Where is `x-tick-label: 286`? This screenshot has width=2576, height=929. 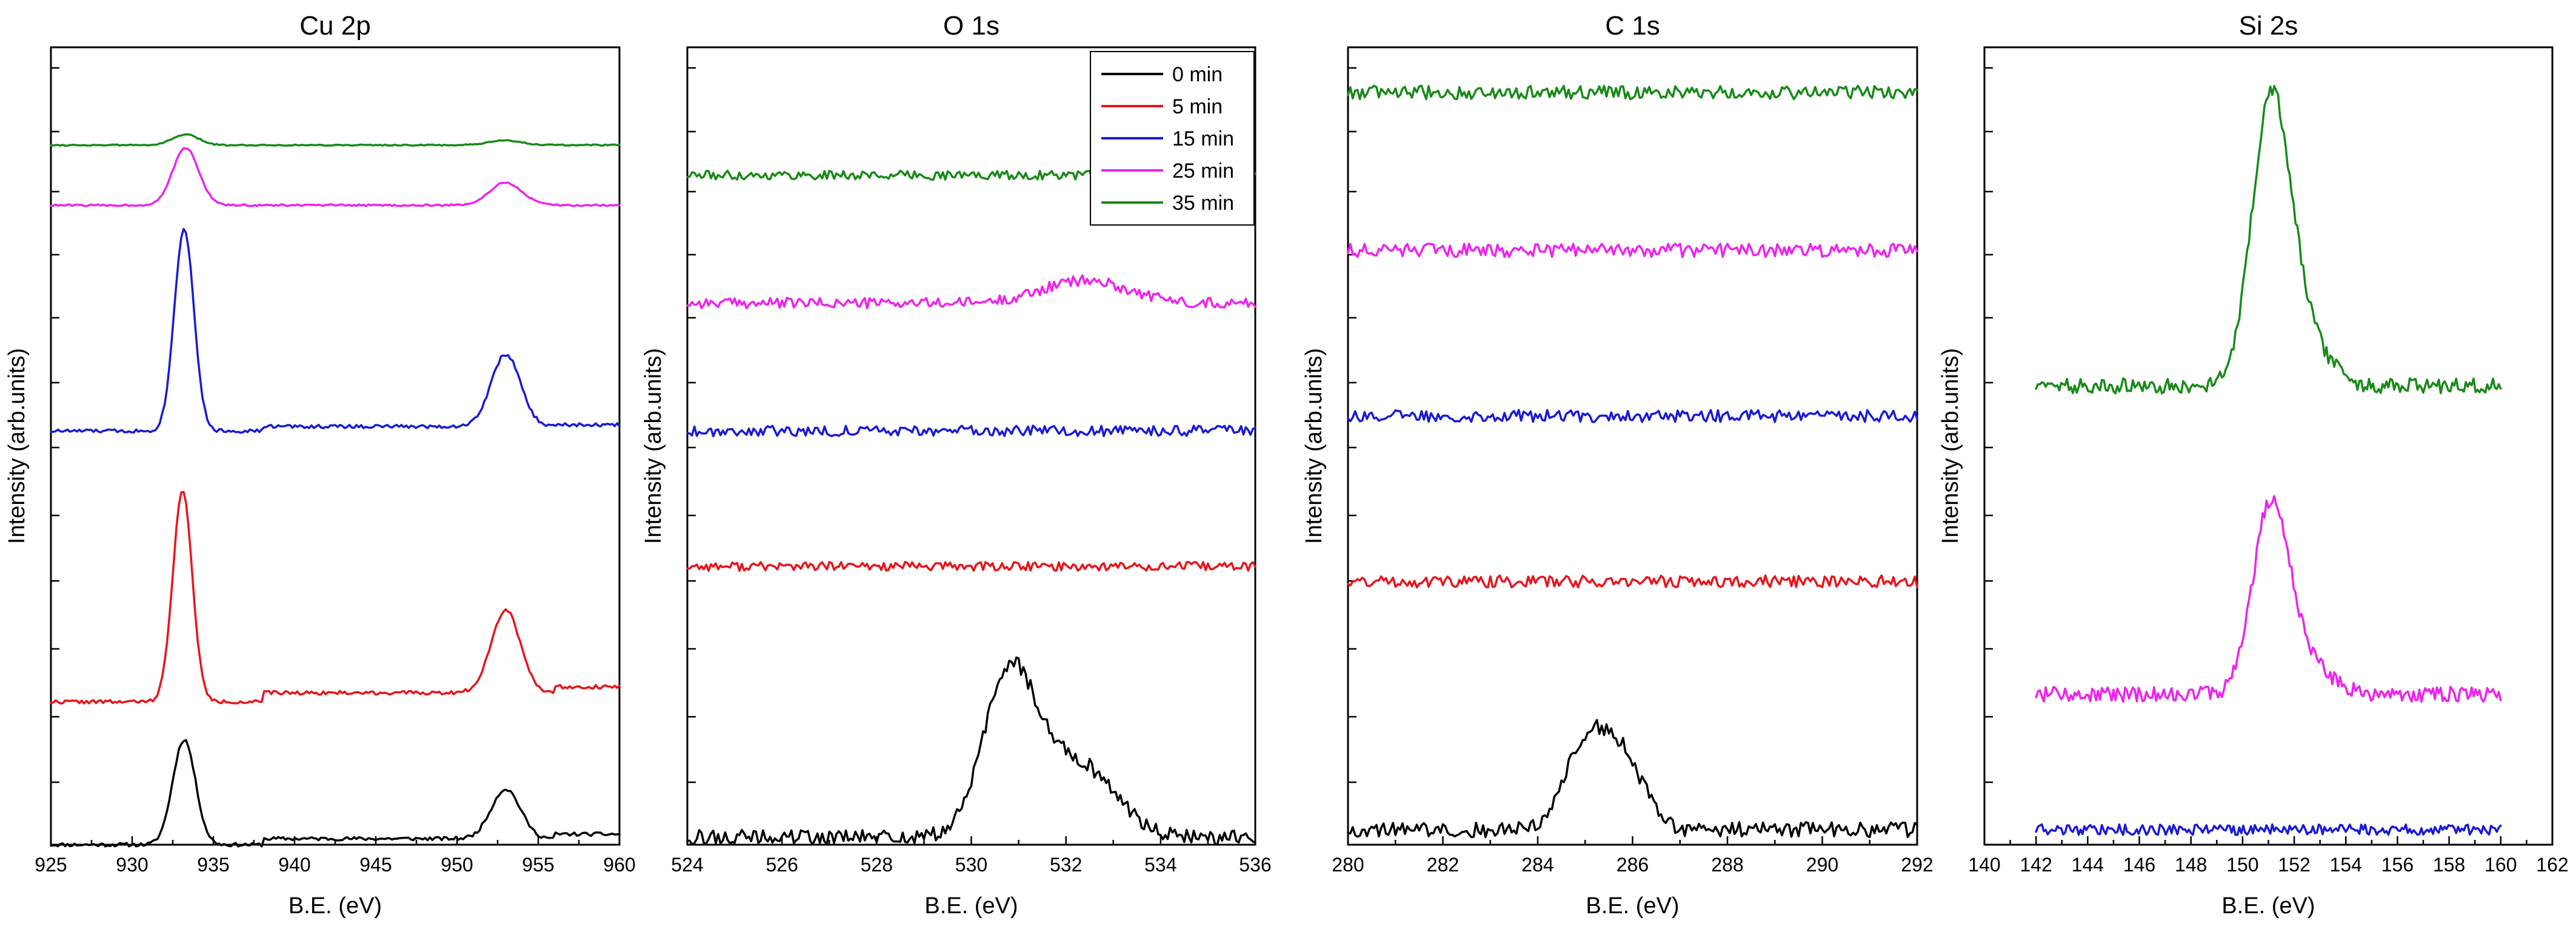 x-tick-label: 286 is located at coordinates (1633, 865).